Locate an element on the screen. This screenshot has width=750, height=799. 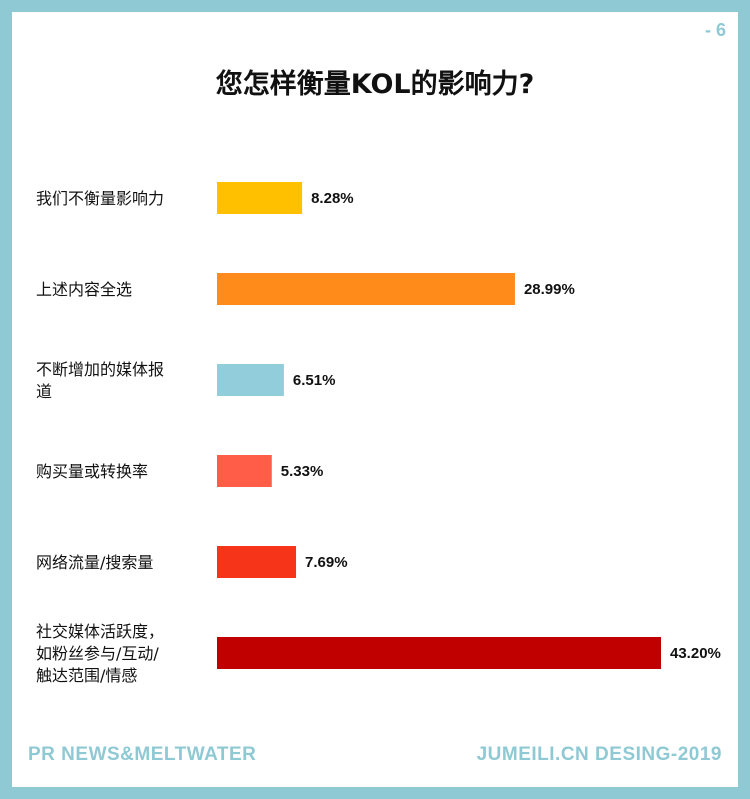
value-label: 28.99% is located at coordinates (549, 289).